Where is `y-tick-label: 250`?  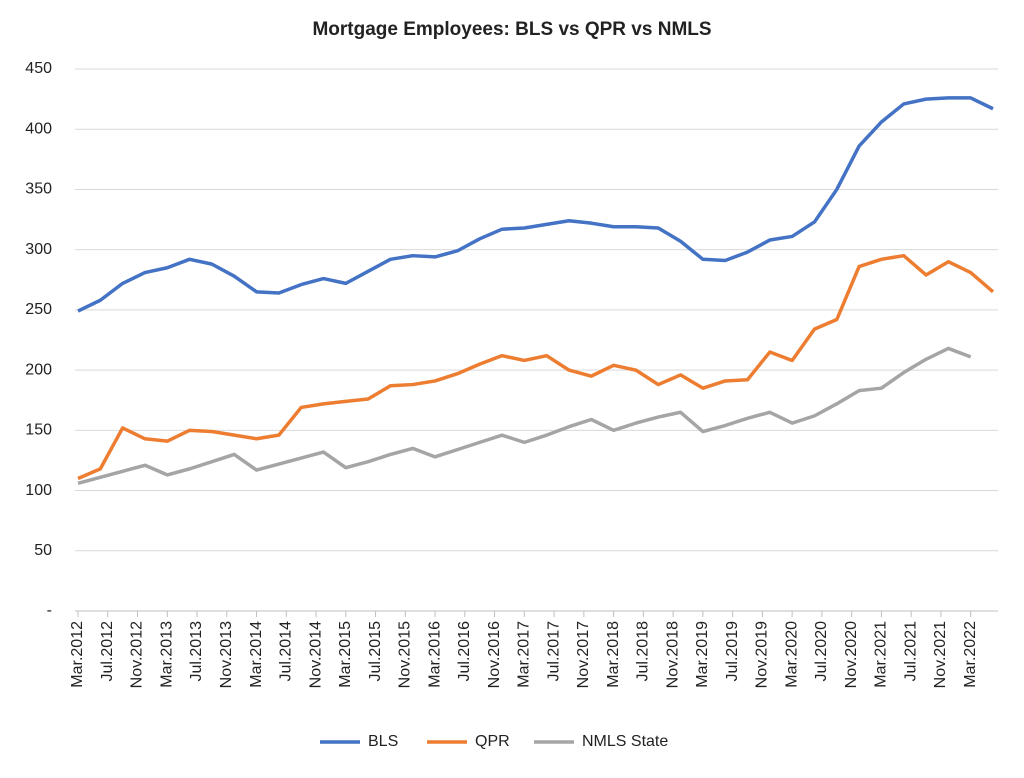
y-tick-label: 250 is located at coordinates (38, 309).